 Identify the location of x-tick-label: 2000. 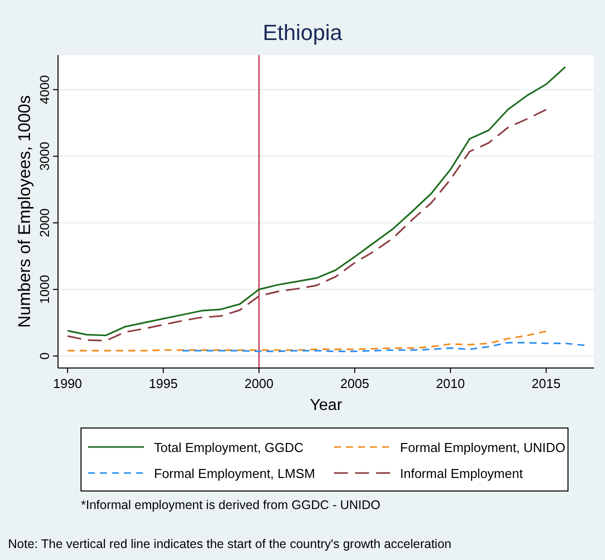
(259, 383).